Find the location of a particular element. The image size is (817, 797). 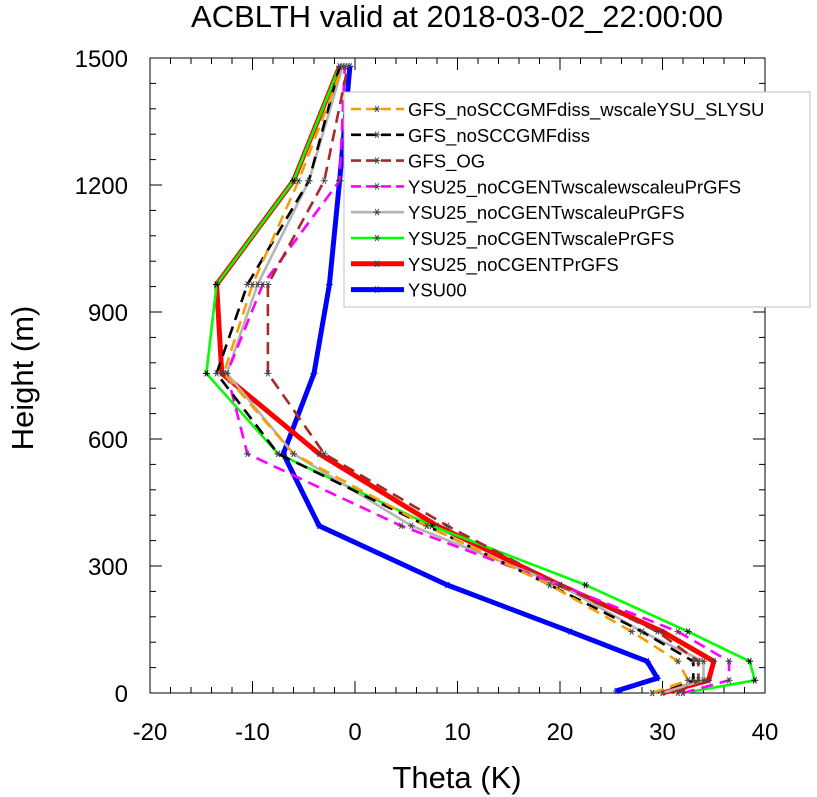

legend-label: GFS_OG is located at coordinates (446, 162).